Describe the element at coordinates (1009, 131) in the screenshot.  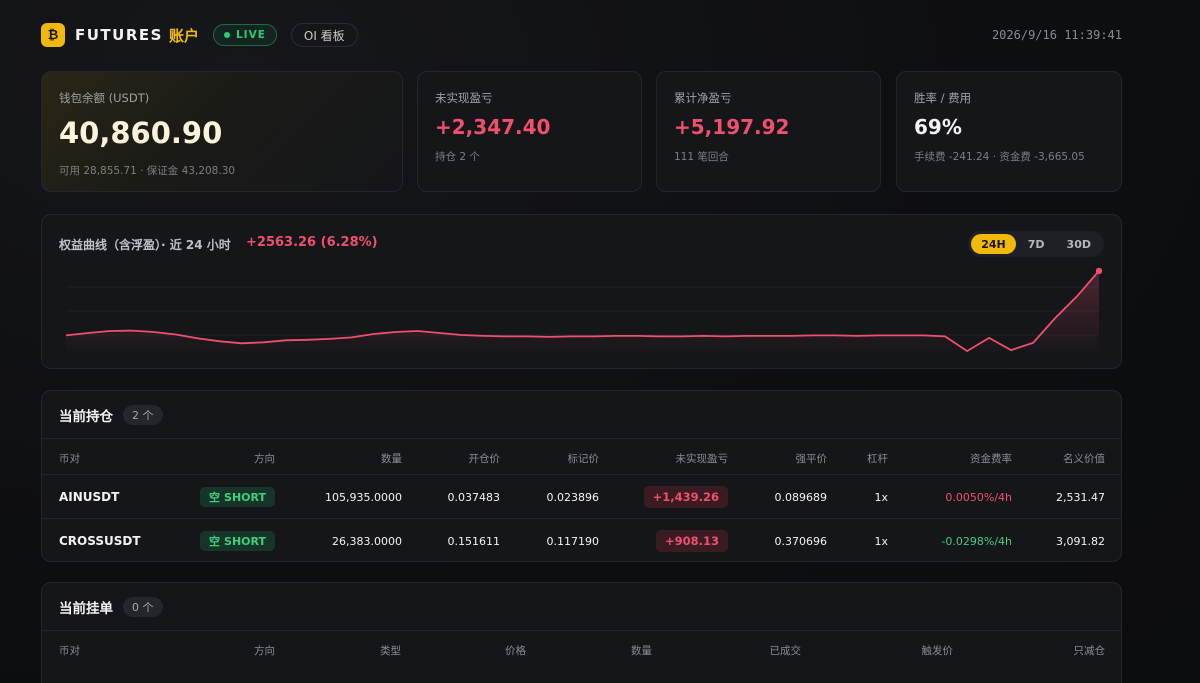
I see `winrate-card: 胜率 / 费用 69% 手续费 -241.24 · 资金费 -3,665.05` at that location.